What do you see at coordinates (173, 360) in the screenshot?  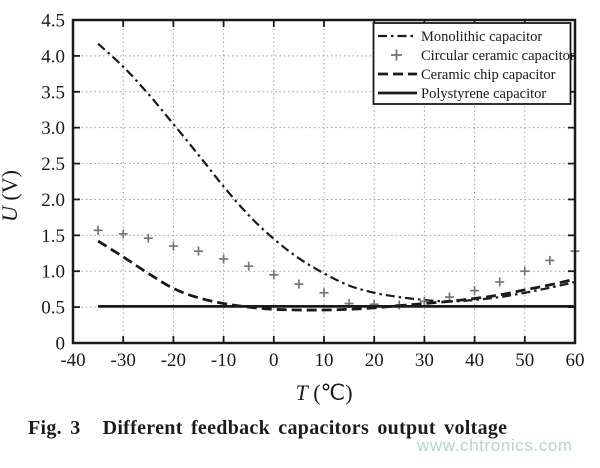 I see `svg-text: -20` at bounding box center [173, 360].